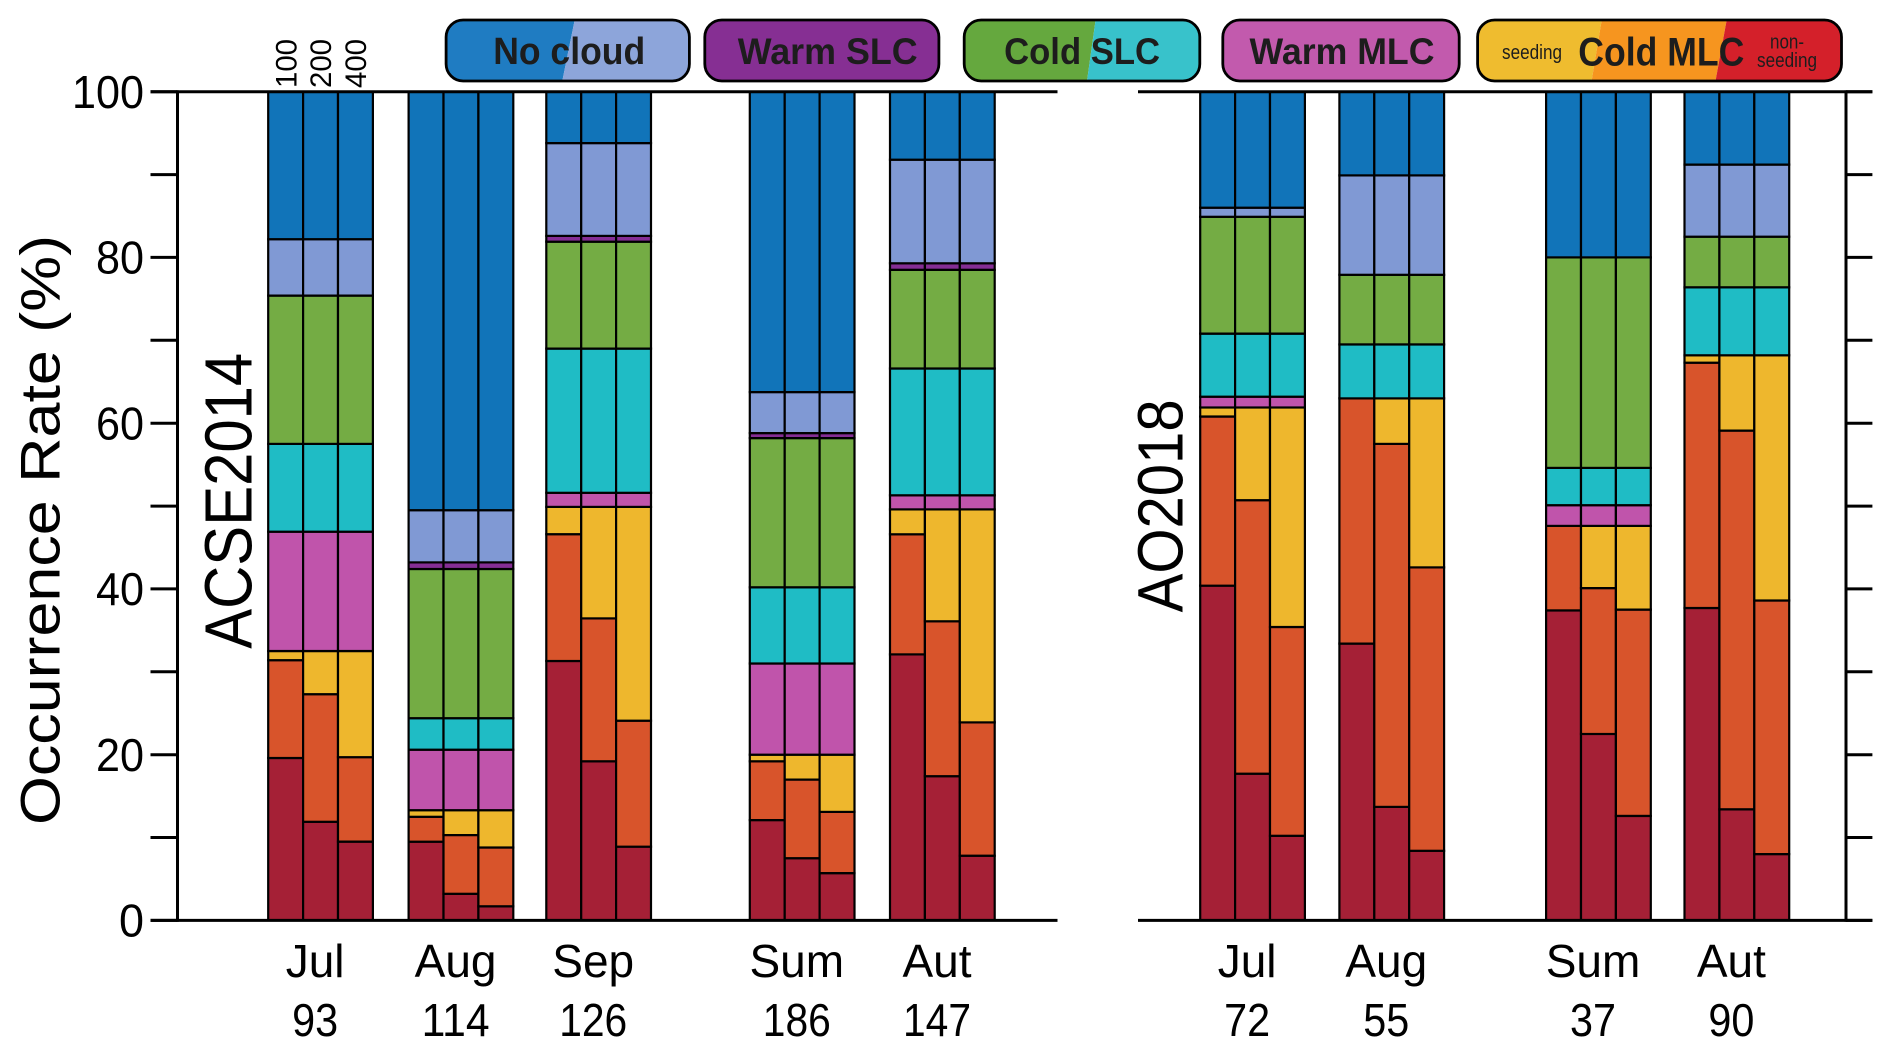 The height and width of the screenshot is (1054, 1892). What do you see at coordinates (41, 530) in the screenshot?
I see `svg-text: Occurrence Rate (%)` at bounding box center [41, 530].